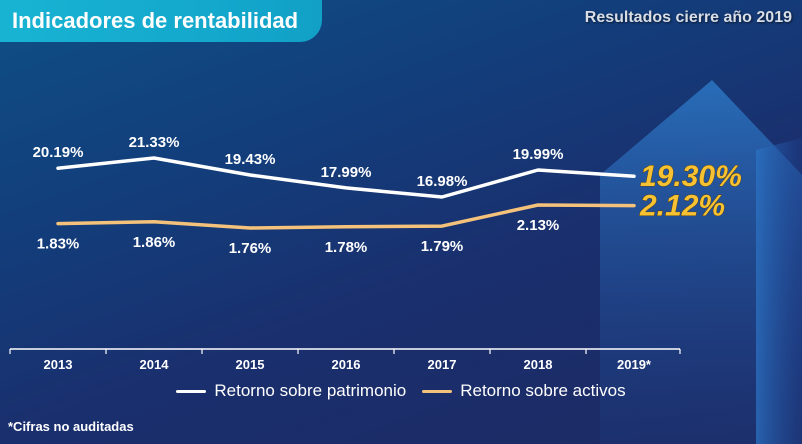 This screenshot has width=802, height=444. I want to click on background-bar-shape, so click(779, 291).